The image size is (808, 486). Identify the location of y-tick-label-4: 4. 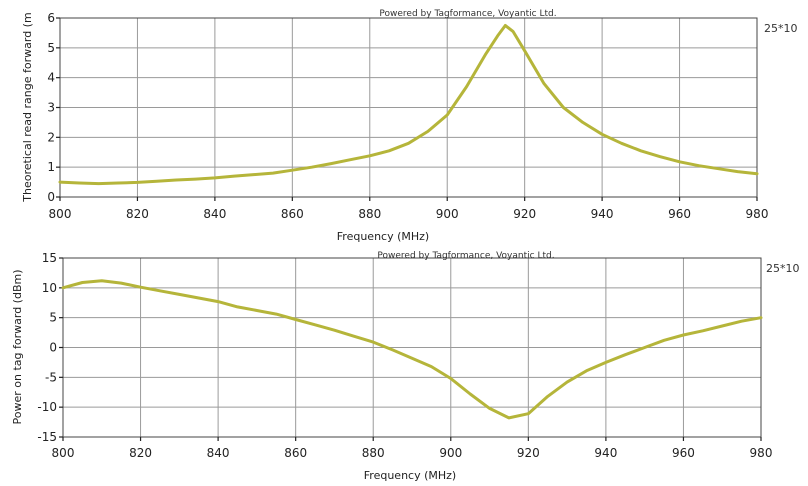
(51, 78).